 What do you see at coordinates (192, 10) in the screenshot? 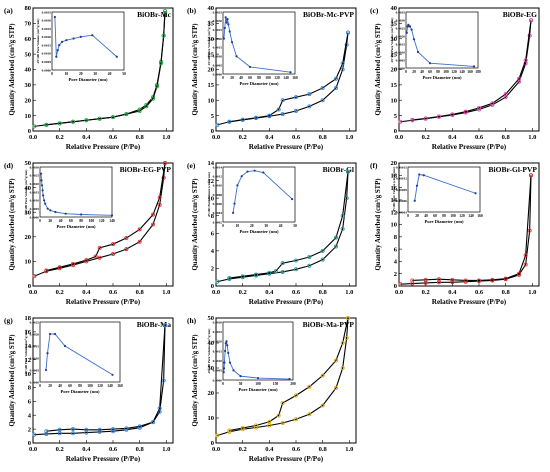
I see `panel-label: (b)` at bounding box center [192, 10].